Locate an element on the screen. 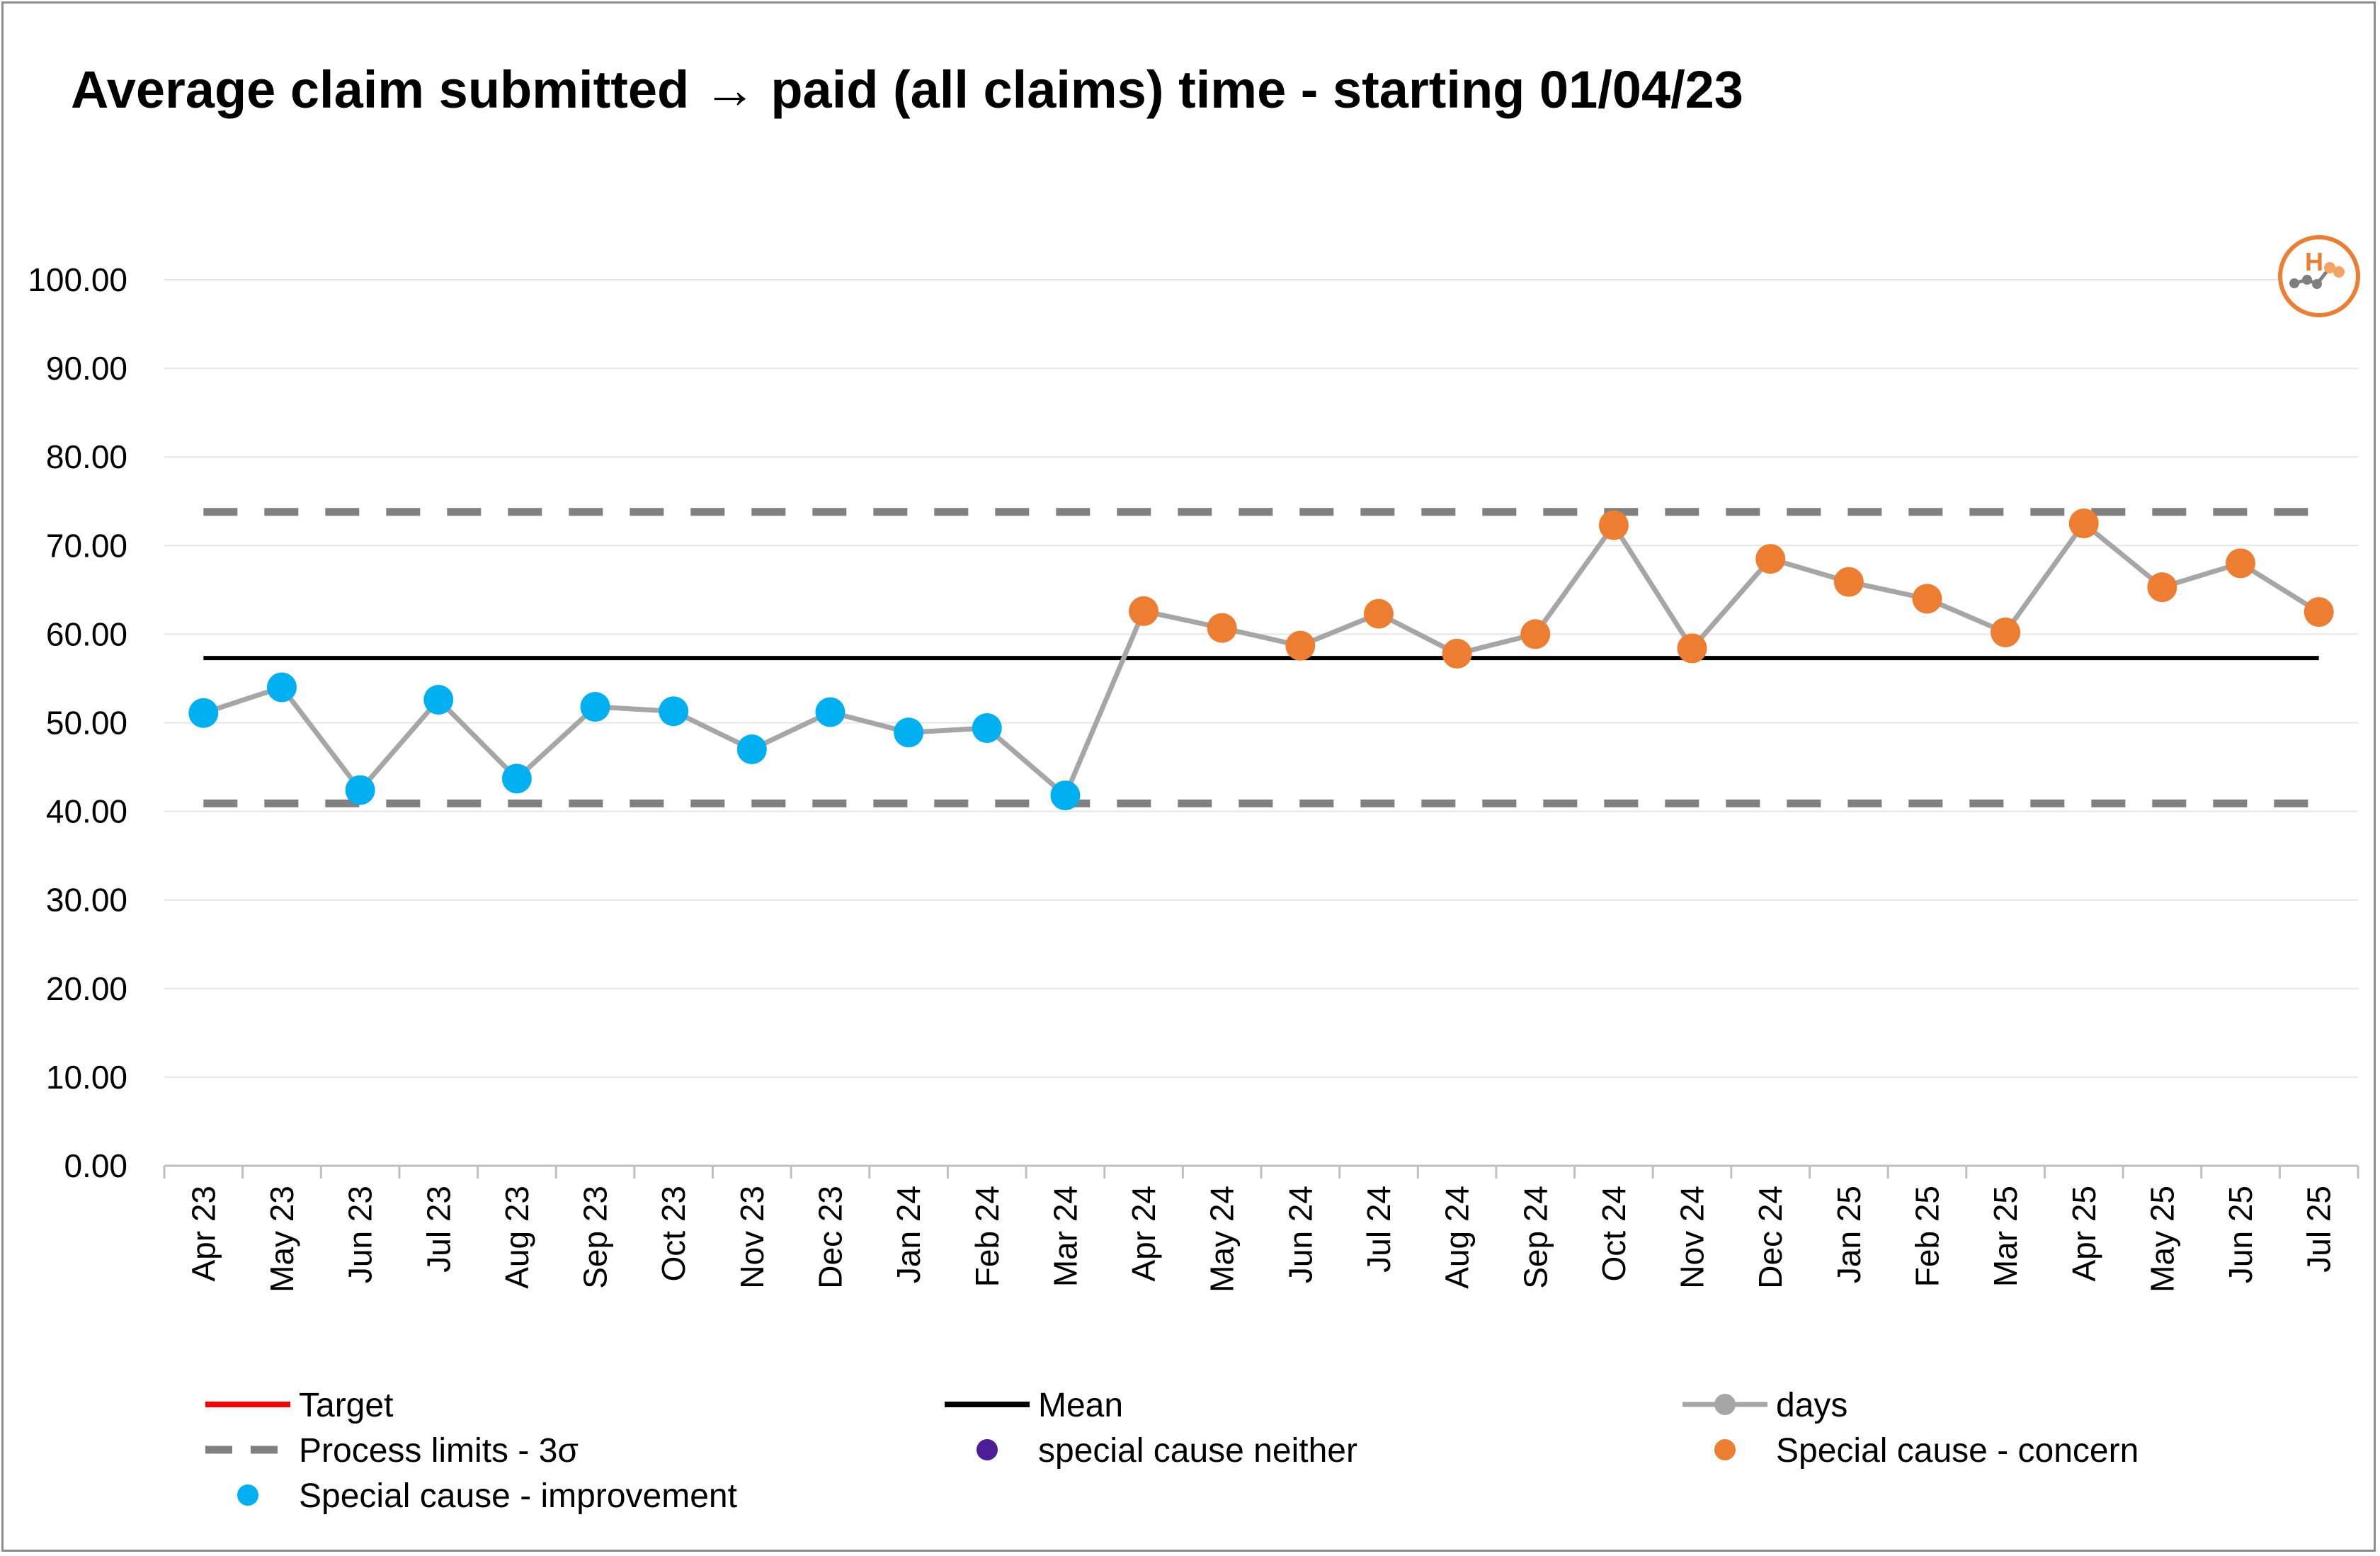 The image size is (2380, 1556). legend-label-concern: Special cause - concern is located at coordinates (1957, 1451).